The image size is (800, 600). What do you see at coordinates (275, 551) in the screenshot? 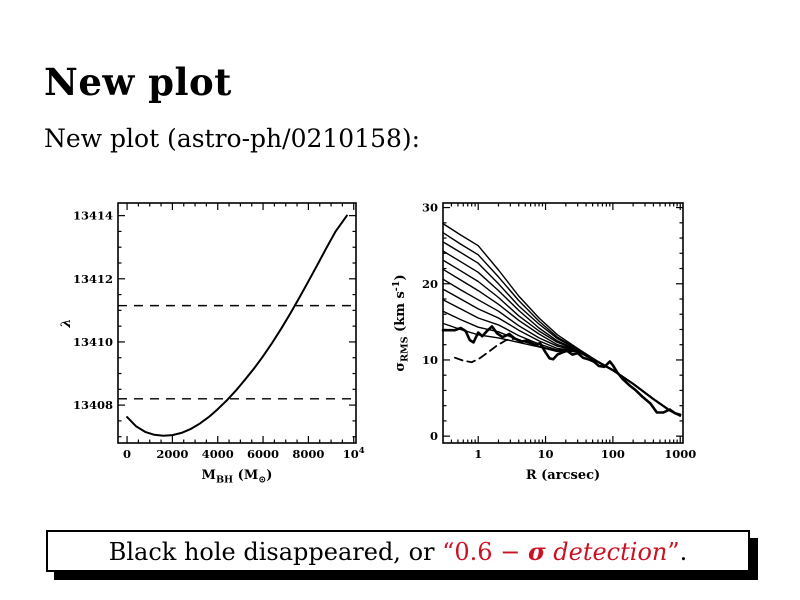
I see `caption-segment: Black hole disappeared, or` at bounding box center [275, 551].